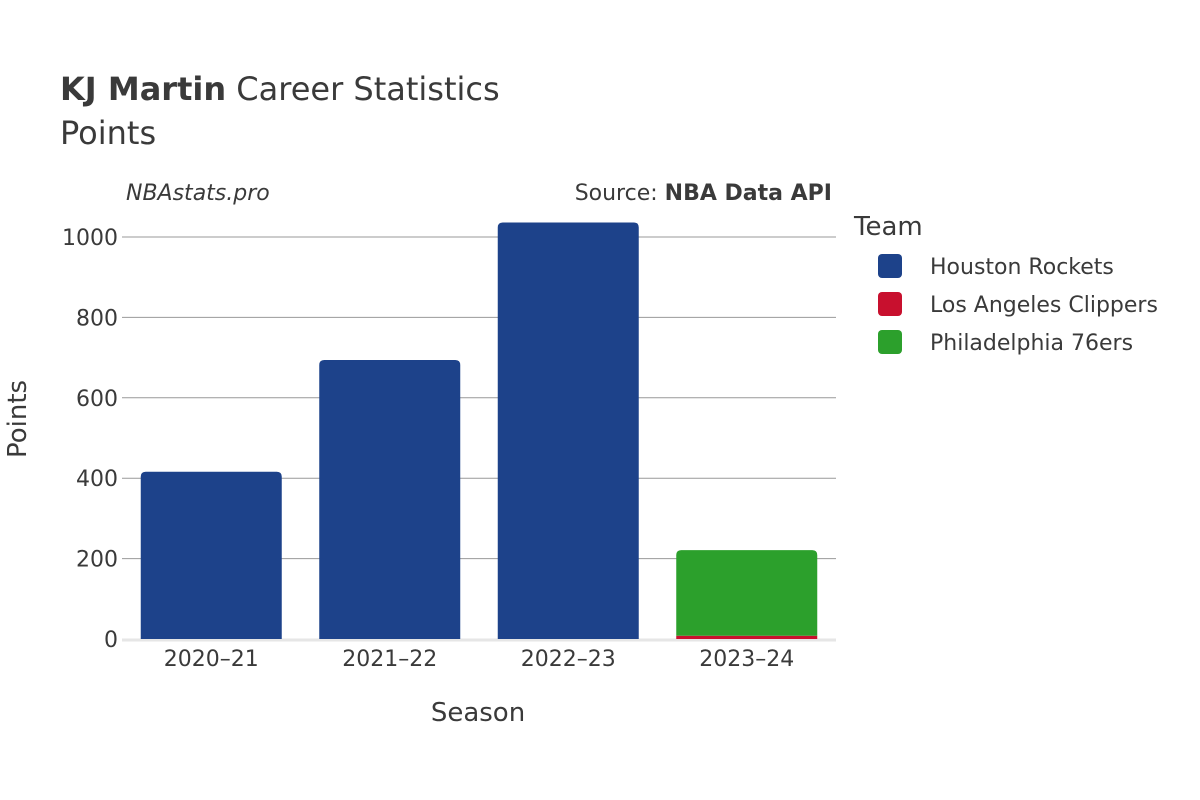 This screenshot has width=1200, height=800. I want to click on y-axis-title: Points, so click(18, 419).